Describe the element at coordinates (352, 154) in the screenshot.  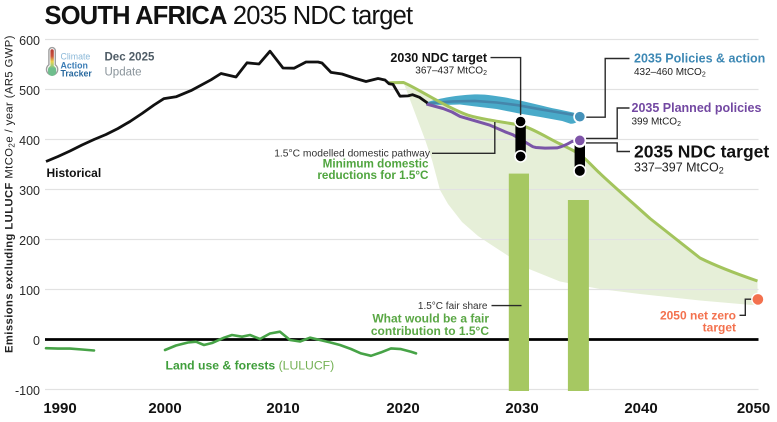
I see `svg-text:1.5°C modelled domestic pathwa: 1.5°C modelled domestic pathway` at that location.